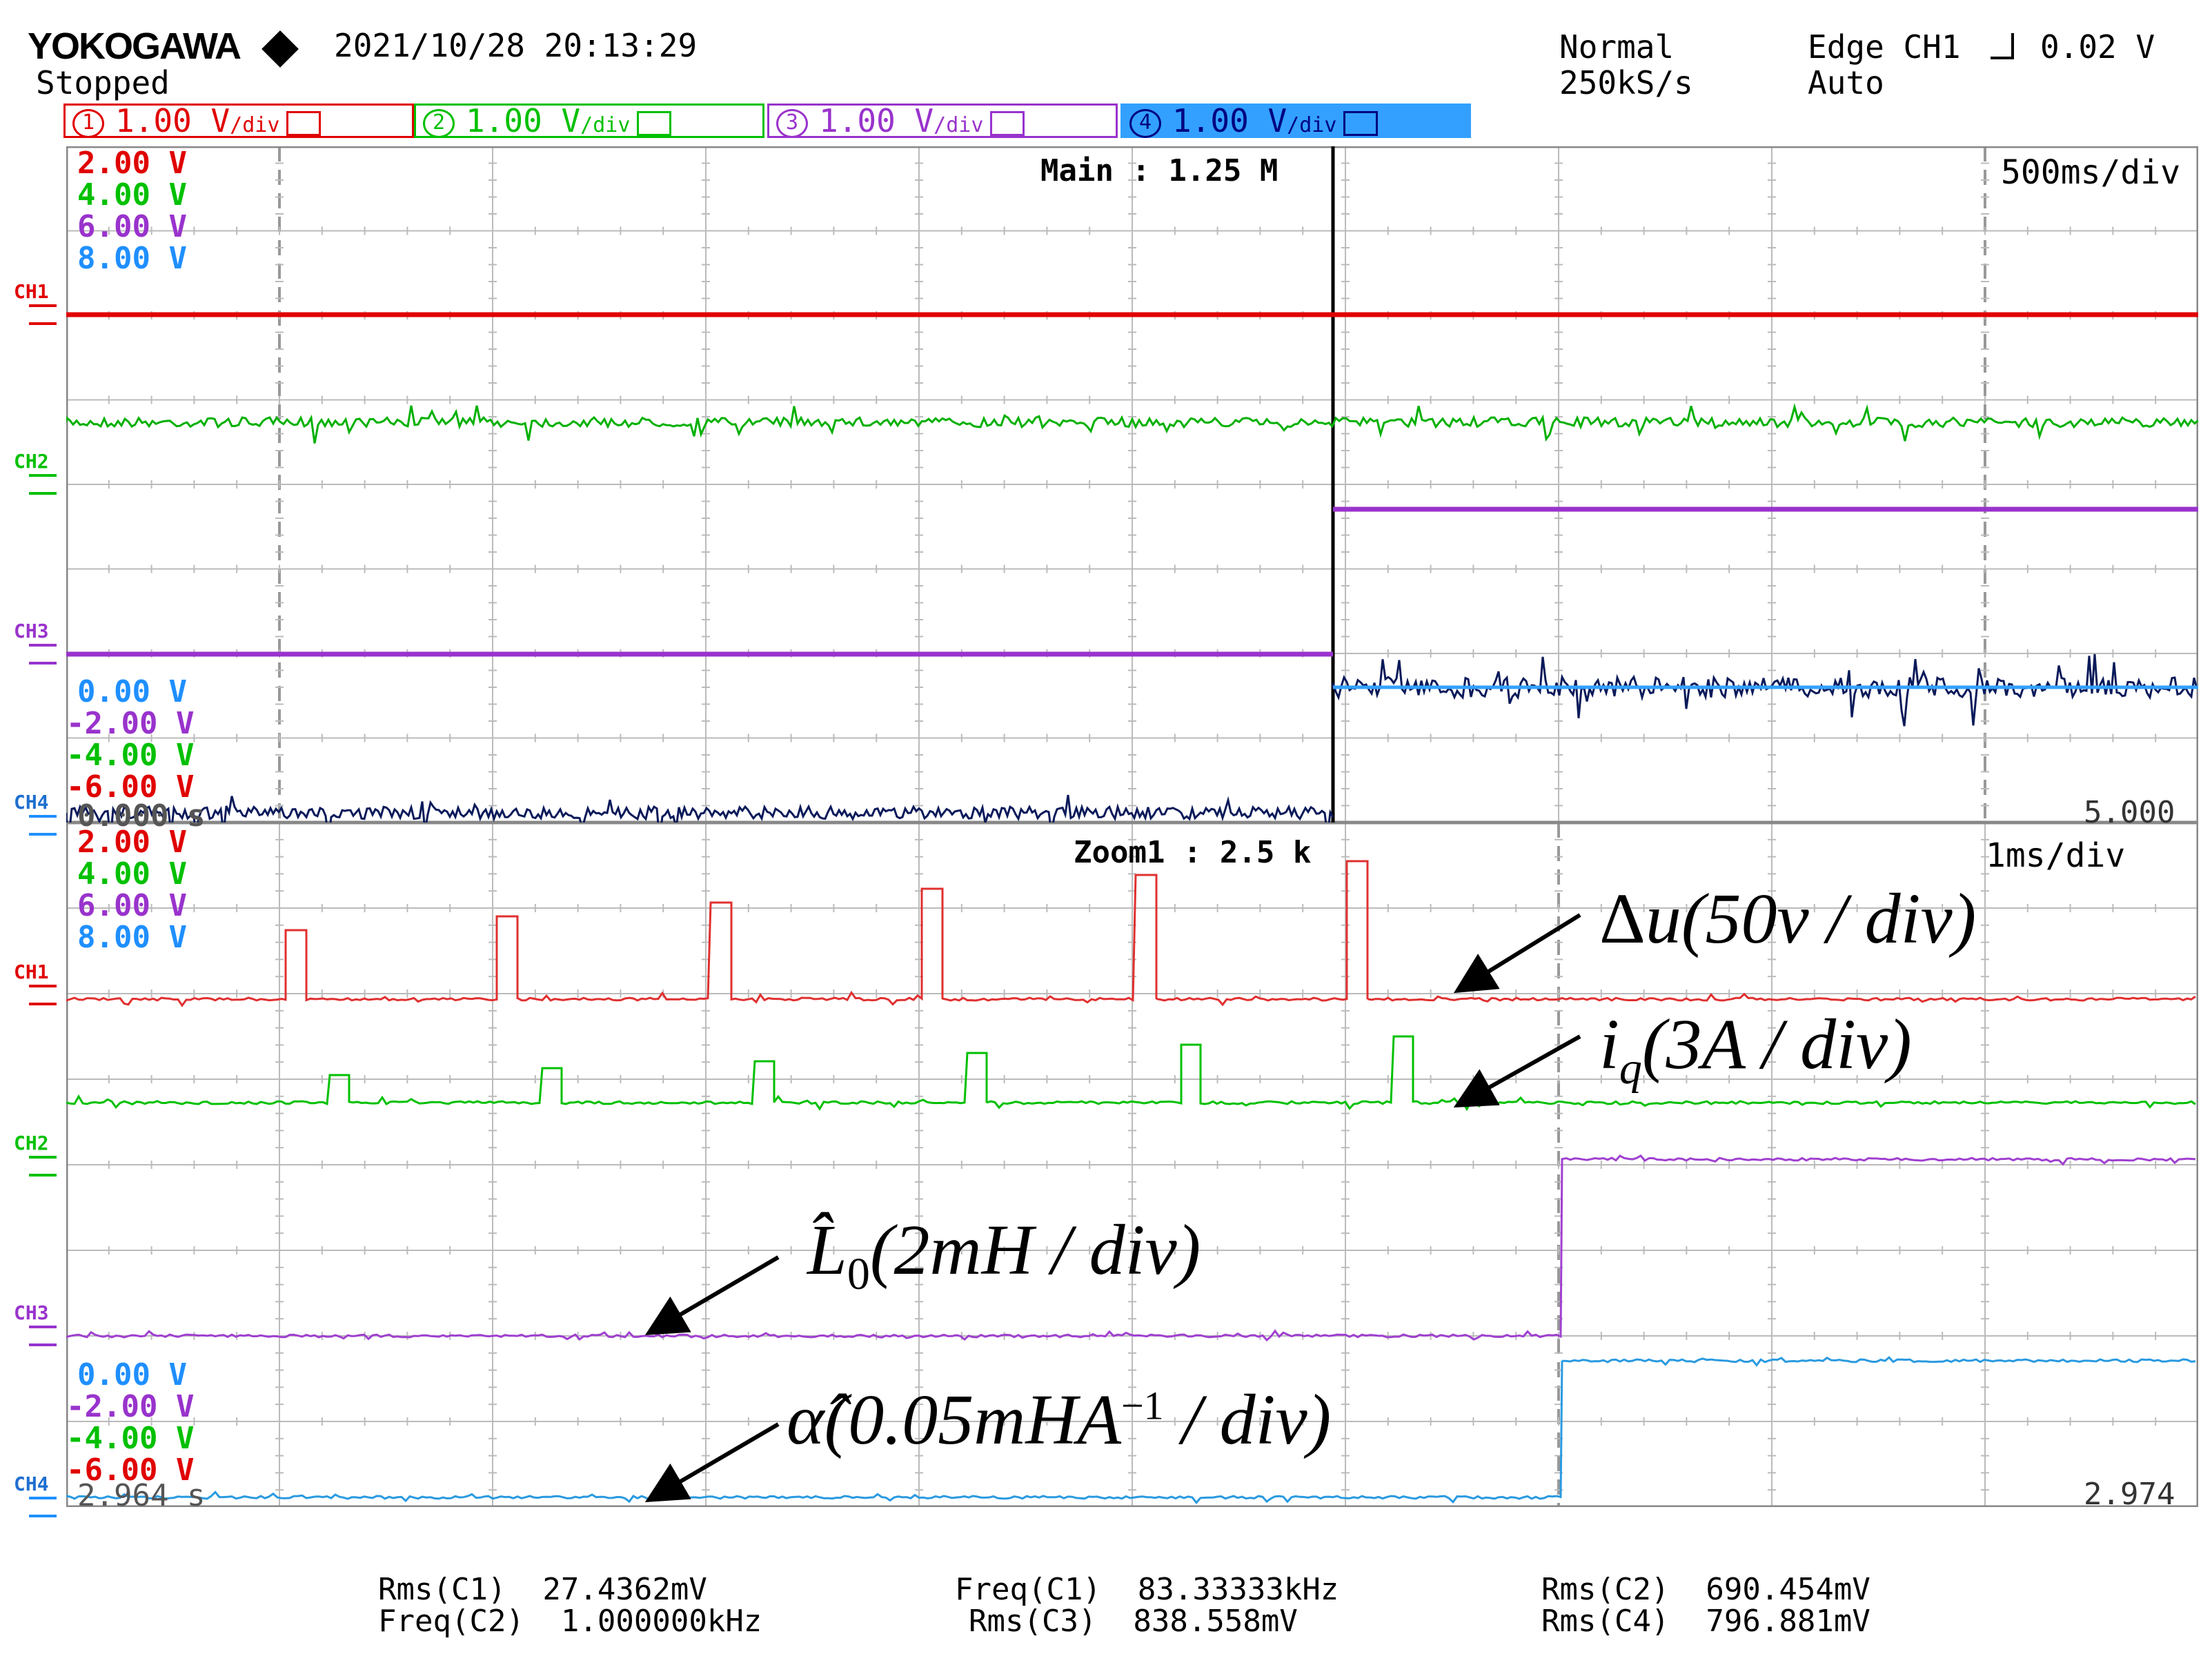 The width and height of the screenshot is (2212, 1654). I want to click on main-ch2-offset: 4.00 V, so click(132, 195).